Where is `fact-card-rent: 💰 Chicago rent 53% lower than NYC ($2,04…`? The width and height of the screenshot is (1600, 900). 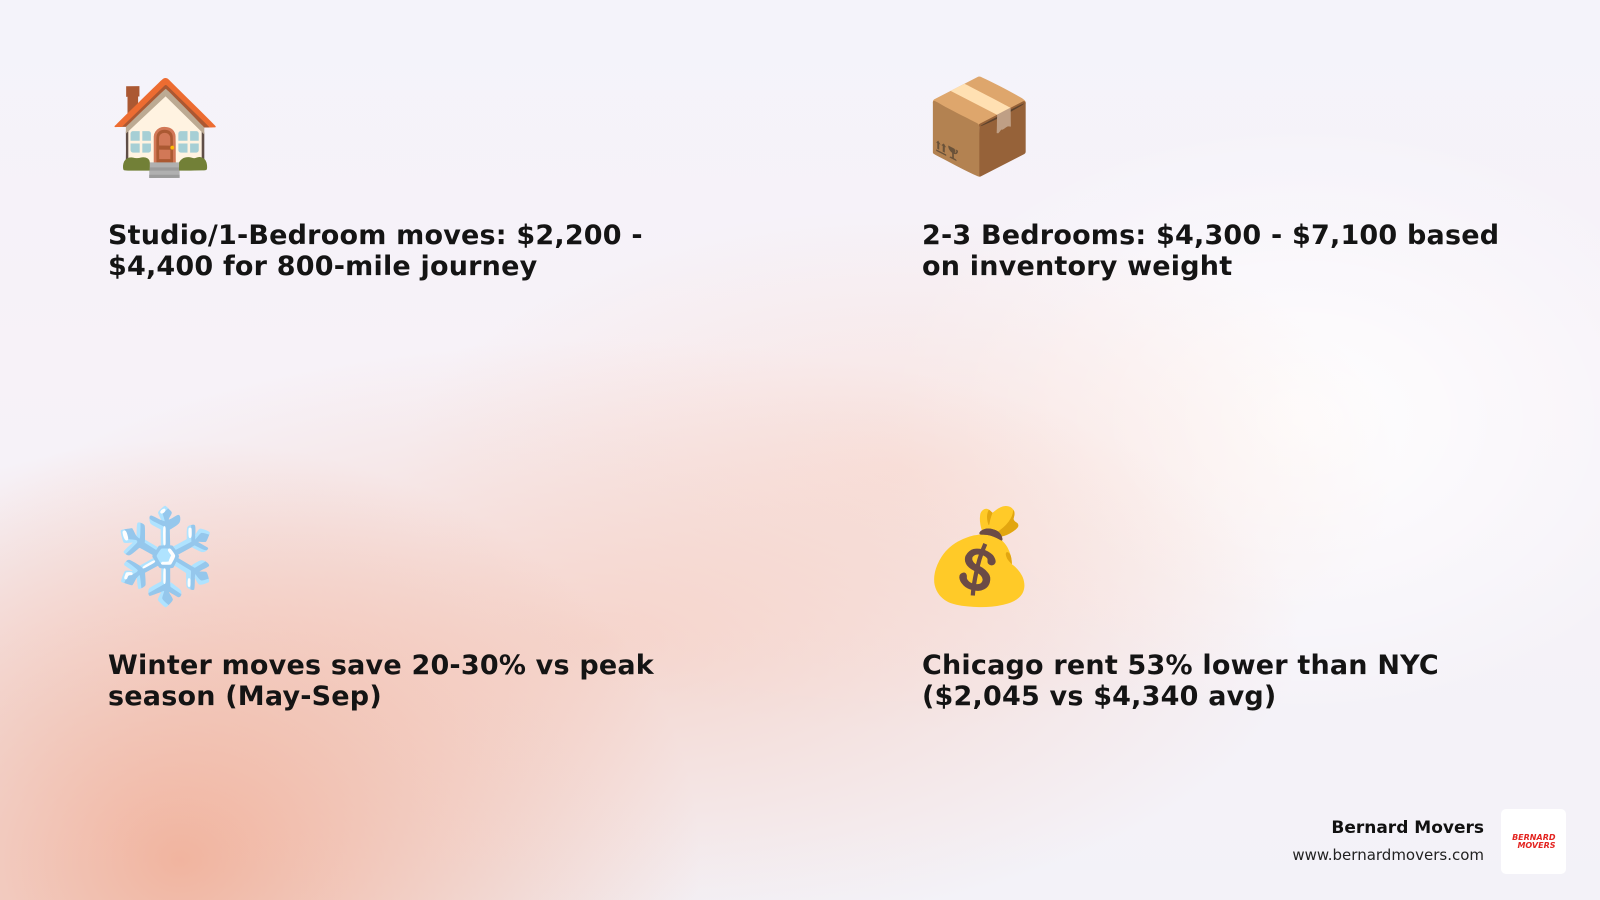 fact-card-rent: 💰 Chicago rent 53% lower than NYC ($2,04… is located at coordinates (1202, 607).